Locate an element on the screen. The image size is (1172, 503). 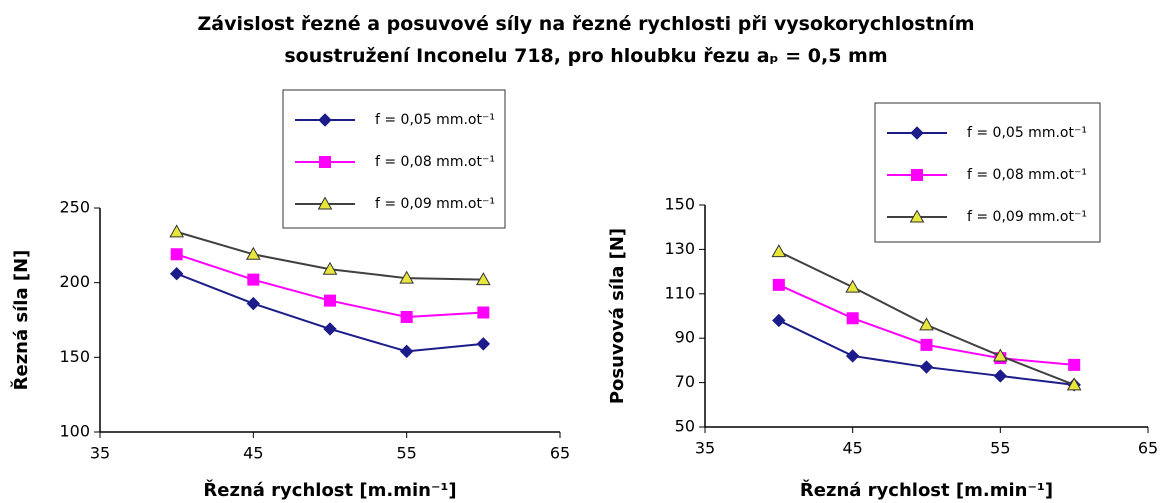
y-tick-label: 110 is located at coordinates (679, 292).